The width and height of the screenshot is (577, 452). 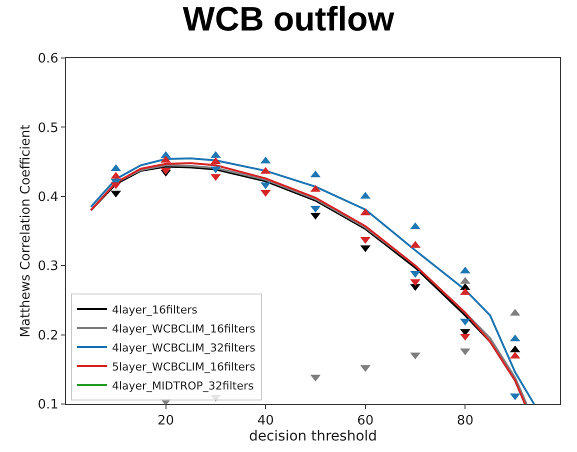 I want to click on y-tick-label: 0.1, so click(x=48, y=405).